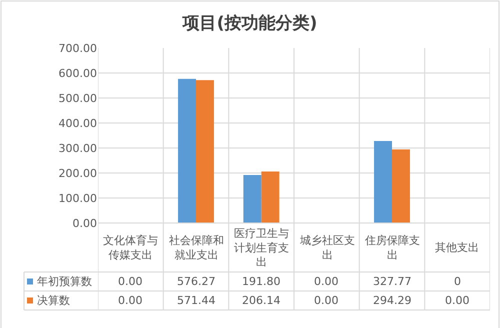  What do you see at coordinates (392, 281) in the screenshot?
I see `data-label: 327.77` at bounding box center [392, 281].